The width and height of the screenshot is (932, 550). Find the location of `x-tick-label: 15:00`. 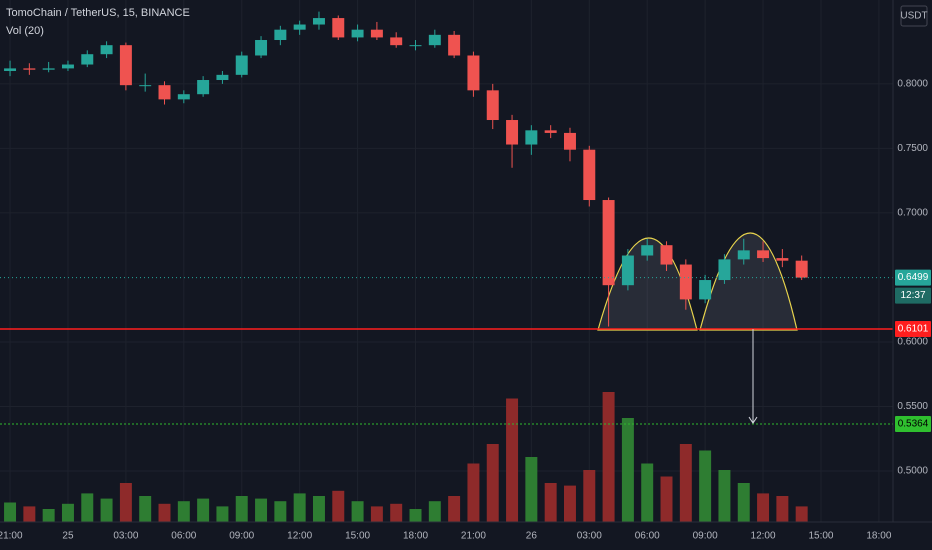

x-tick-label: 15:00 is located at coordinates (820, 536).